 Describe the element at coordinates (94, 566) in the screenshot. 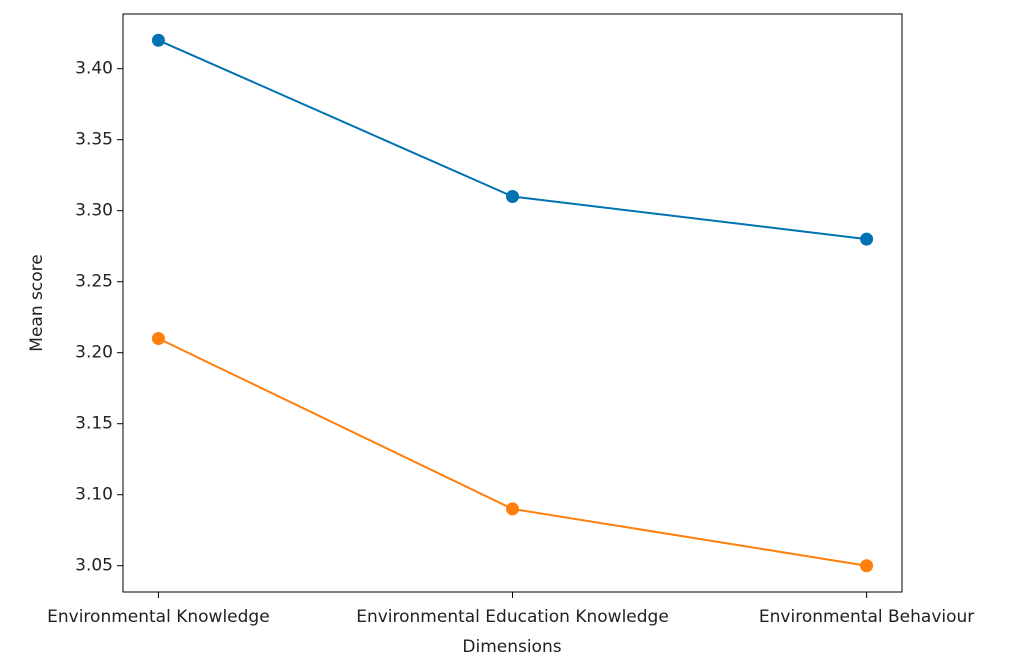

I see `y-tick-label: 3.05` at that location.